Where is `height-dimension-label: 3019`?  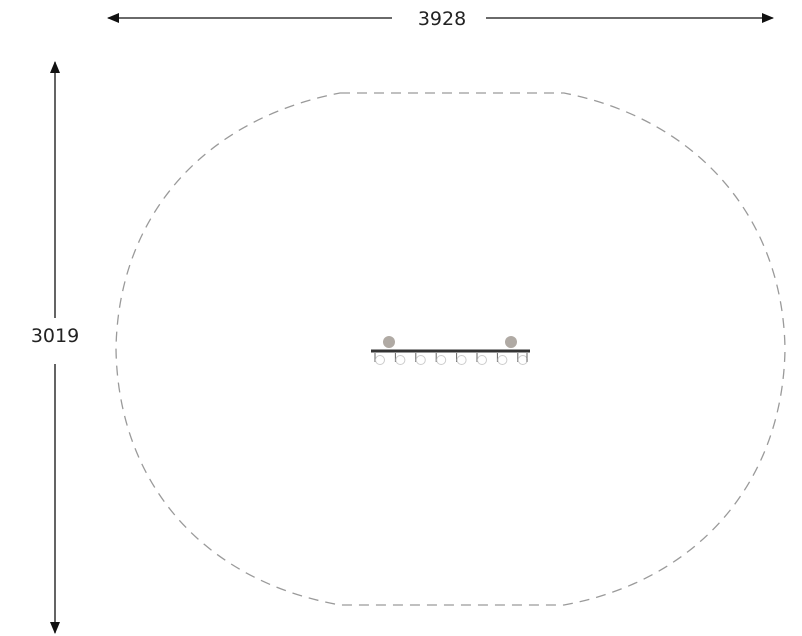 height-dimension-label: 3019 is located at coordinates (55, 336).